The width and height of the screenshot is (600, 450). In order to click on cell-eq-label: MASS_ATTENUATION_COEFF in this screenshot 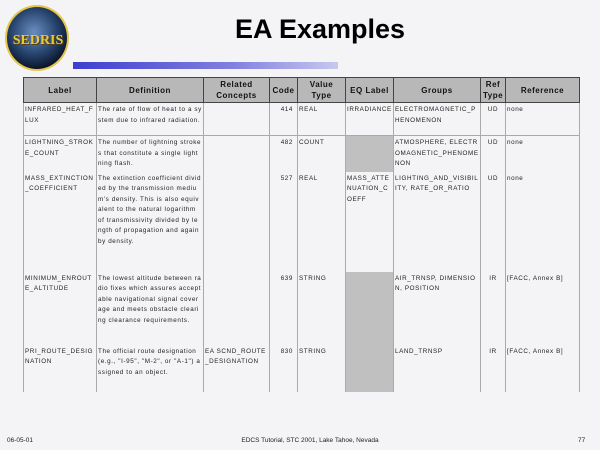, I will do `click(369, 221)`.